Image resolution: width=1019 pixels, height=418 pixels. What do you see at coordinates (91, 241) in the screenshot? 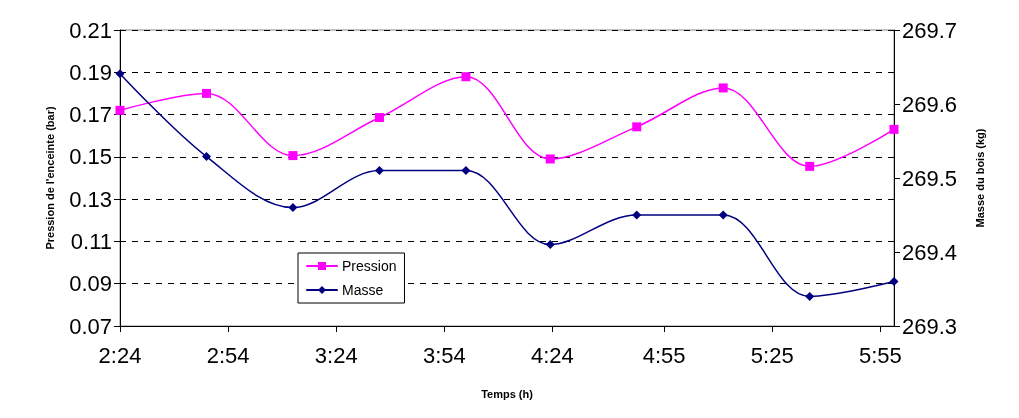
I see `y-tick-label: 0.11` at bounding box center [91, 241].